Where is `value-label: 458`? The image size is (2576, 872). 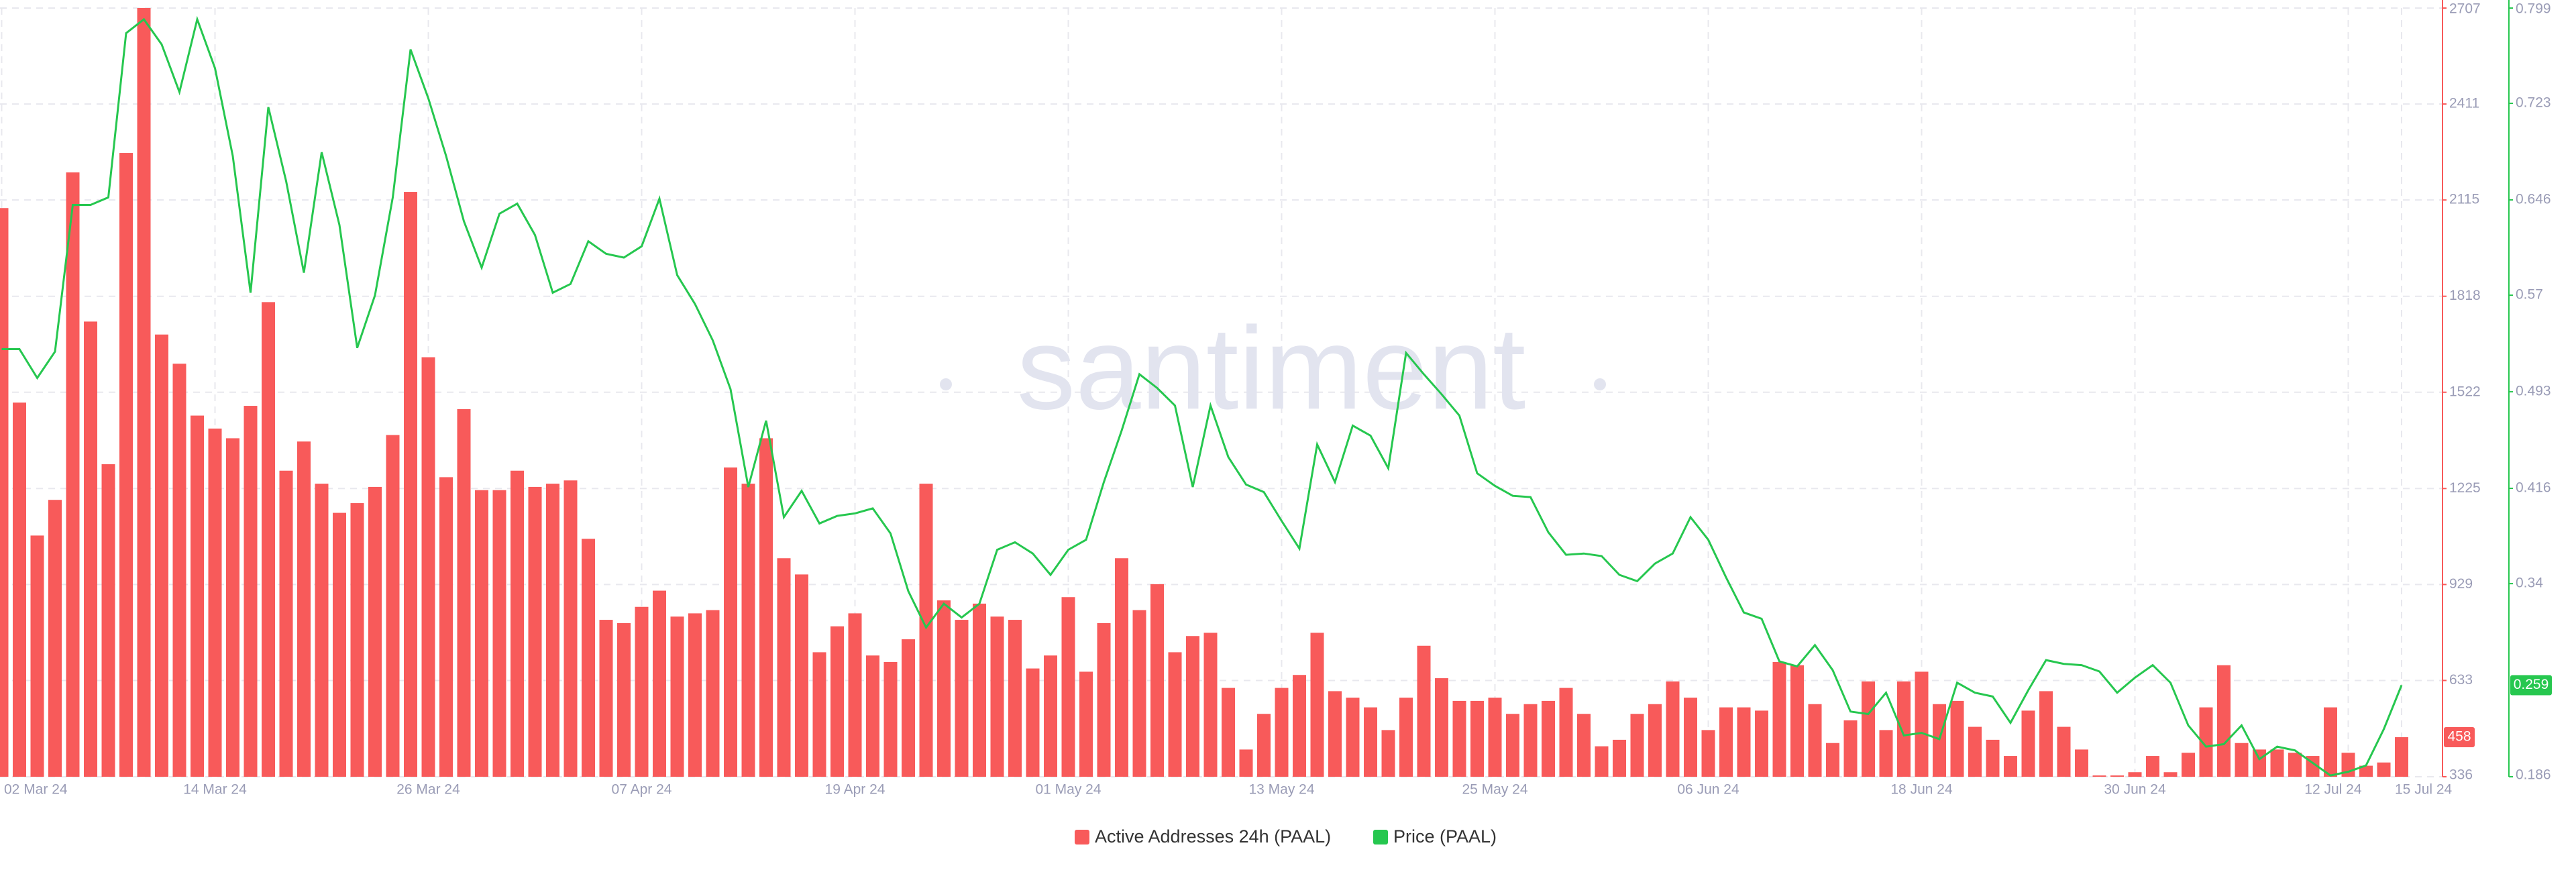
value-label: 458 is located at coordinates (2459, 737).